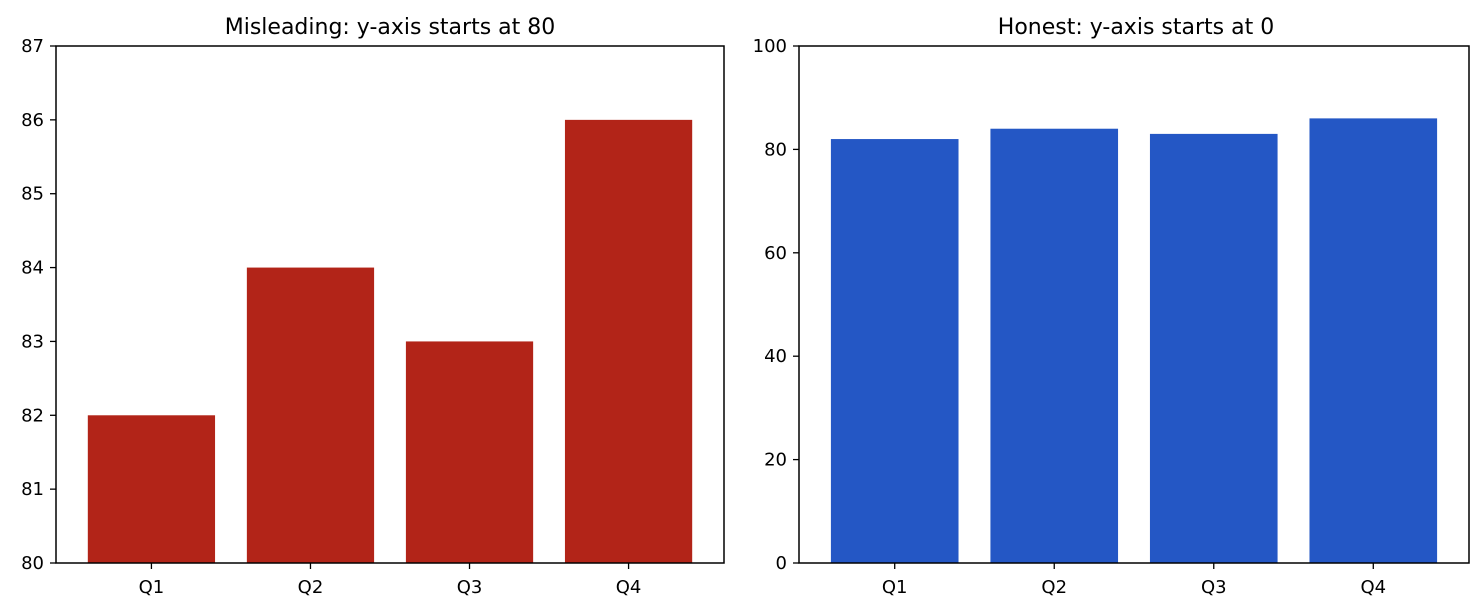  I want to click on y-tick-label: 0, so click(781, 563).